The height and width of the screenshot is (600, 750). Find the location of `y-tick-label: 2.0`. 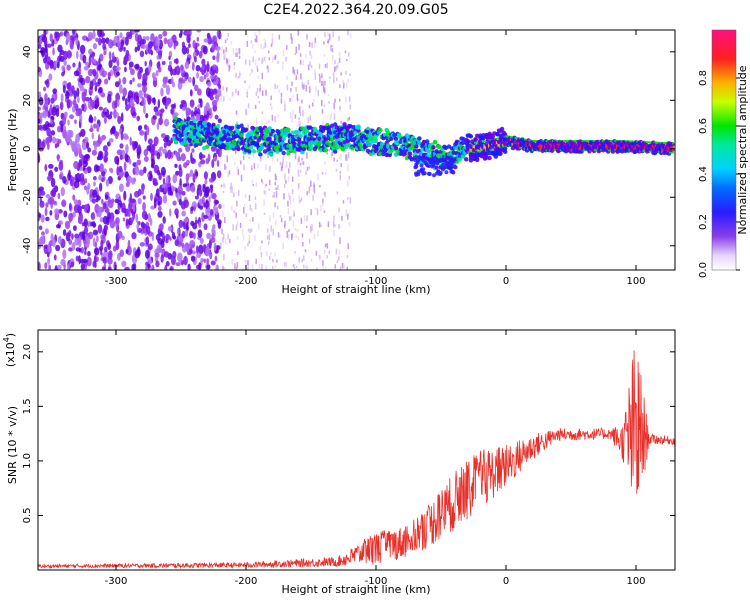

y-tick-label: 2.0 is located at coordinates (27, 352).